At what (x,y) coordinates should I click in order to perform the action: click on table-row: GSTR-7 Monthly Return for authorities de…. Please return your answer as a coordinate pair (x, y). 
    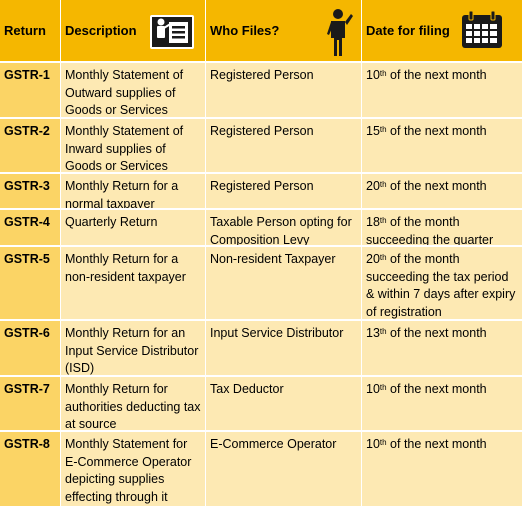
    Looking at the image, I should click on (261, 404).